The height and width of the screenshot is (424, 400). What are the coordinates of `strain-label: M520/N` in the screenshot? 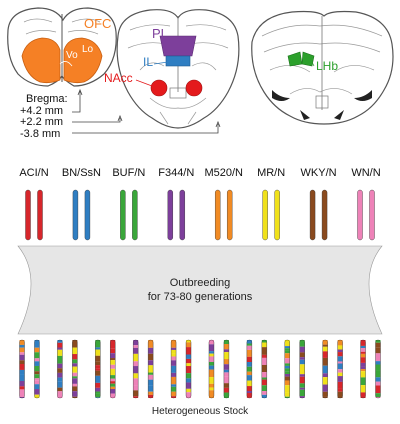 It's located at (223, 173).